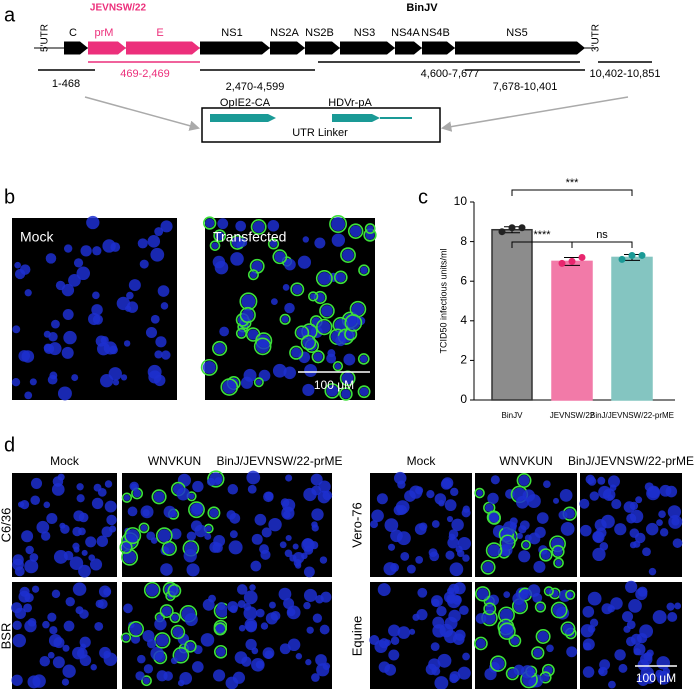 This screenshot has height=689, width=700. Describe the element at coordinates (463, 280) in the screenshot. I see `y-tick-label: 6` at that location.